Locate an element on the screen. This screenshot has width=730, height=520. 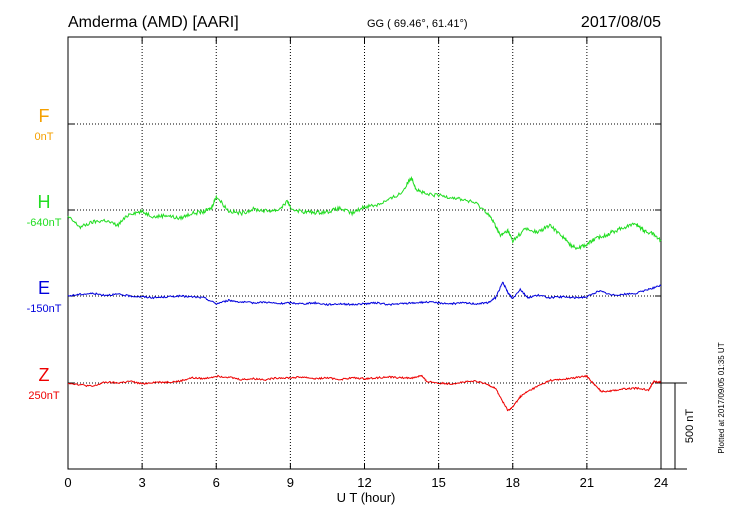
x-tick-label: 9 is located at coordinates (290, 482).